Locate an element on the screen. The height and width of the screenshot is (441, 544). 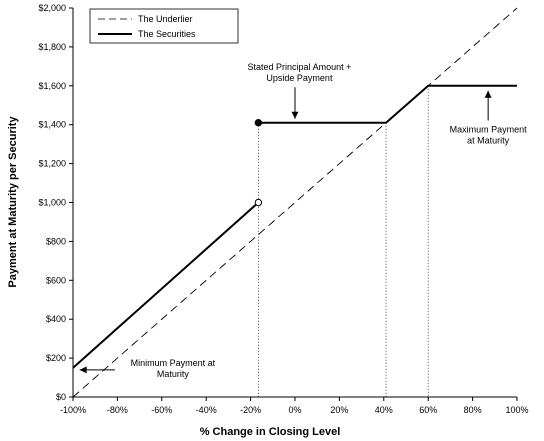
y-tick-label: $200 is located at coordinates (56, 358).